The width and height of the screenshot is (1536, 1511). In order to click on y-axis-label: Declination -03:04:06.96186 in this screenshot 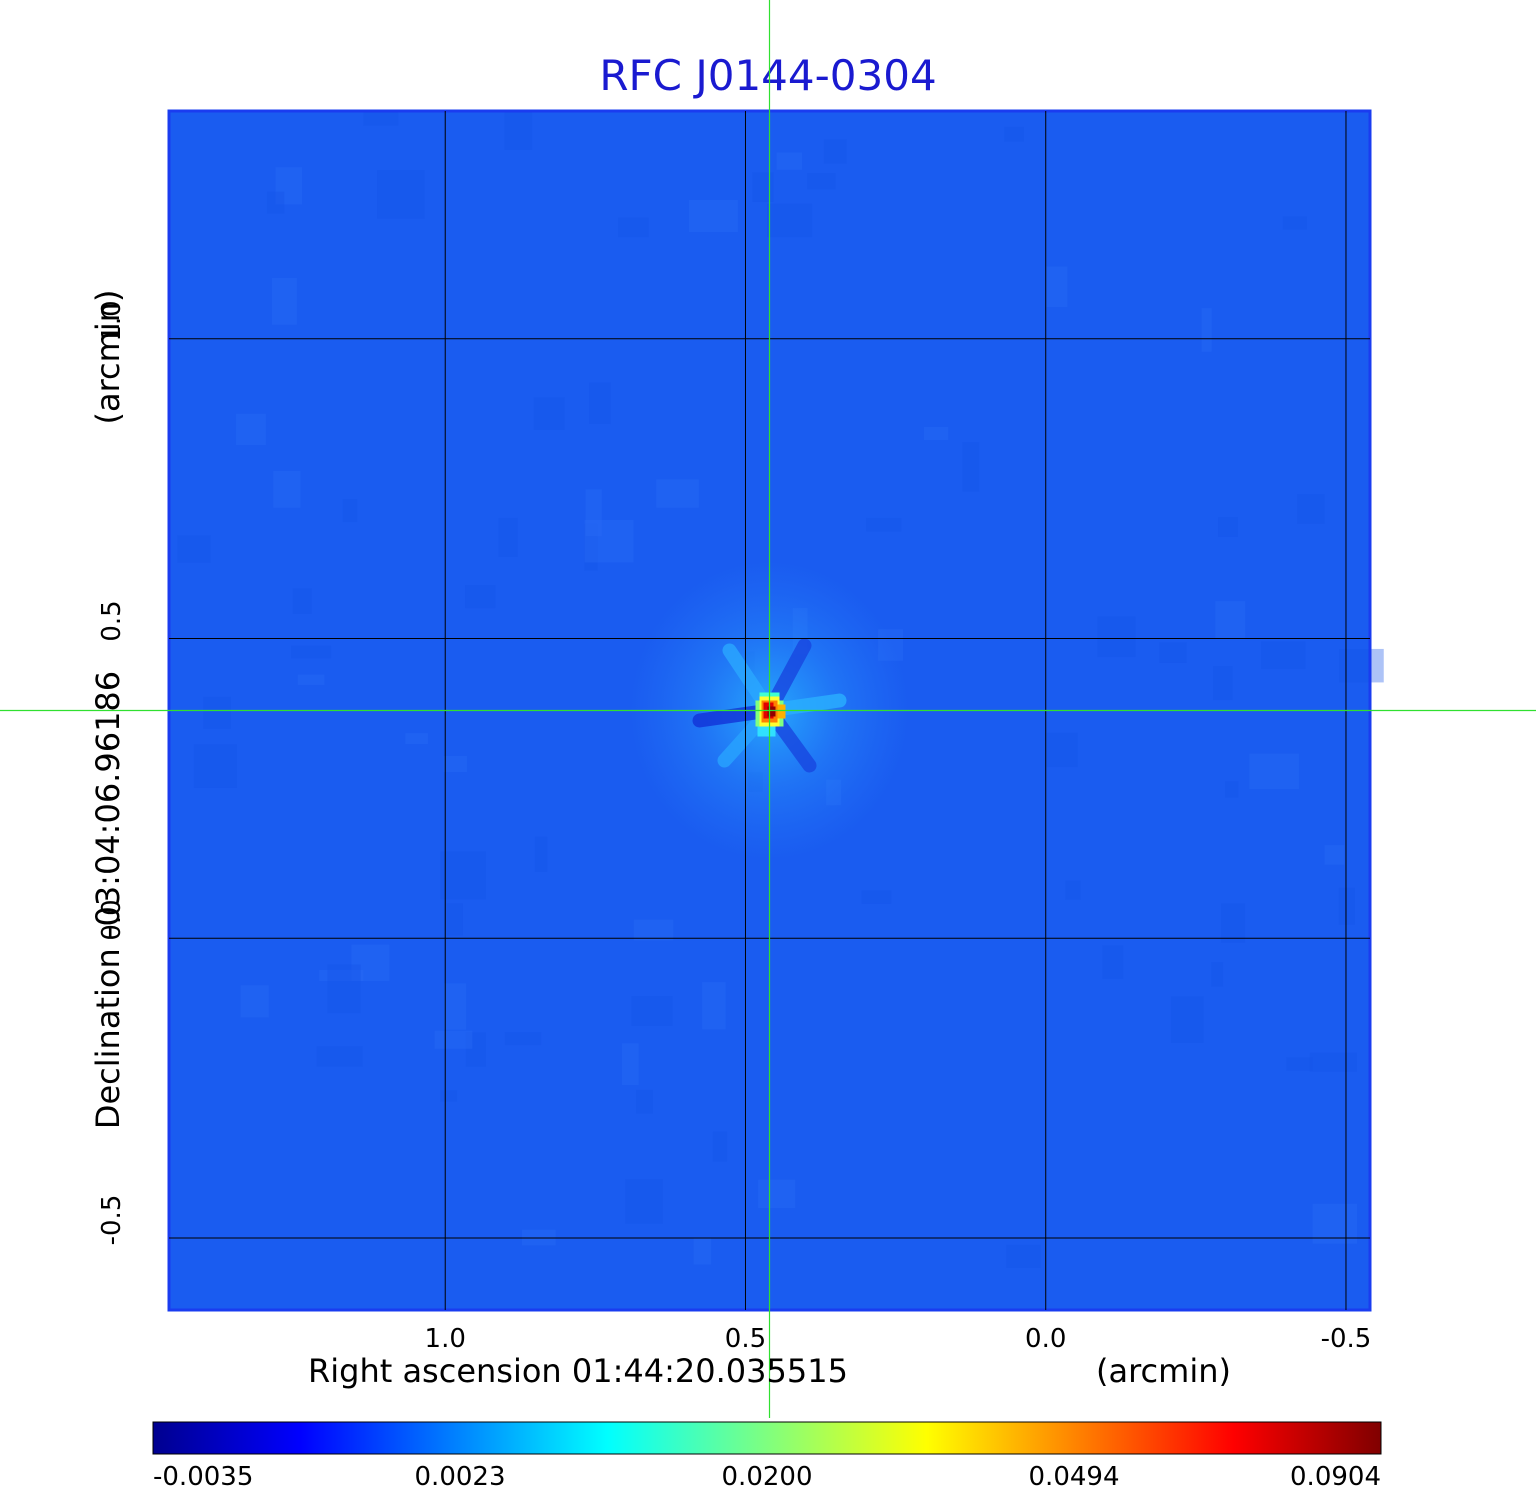, I will do `click(108, 900)`.